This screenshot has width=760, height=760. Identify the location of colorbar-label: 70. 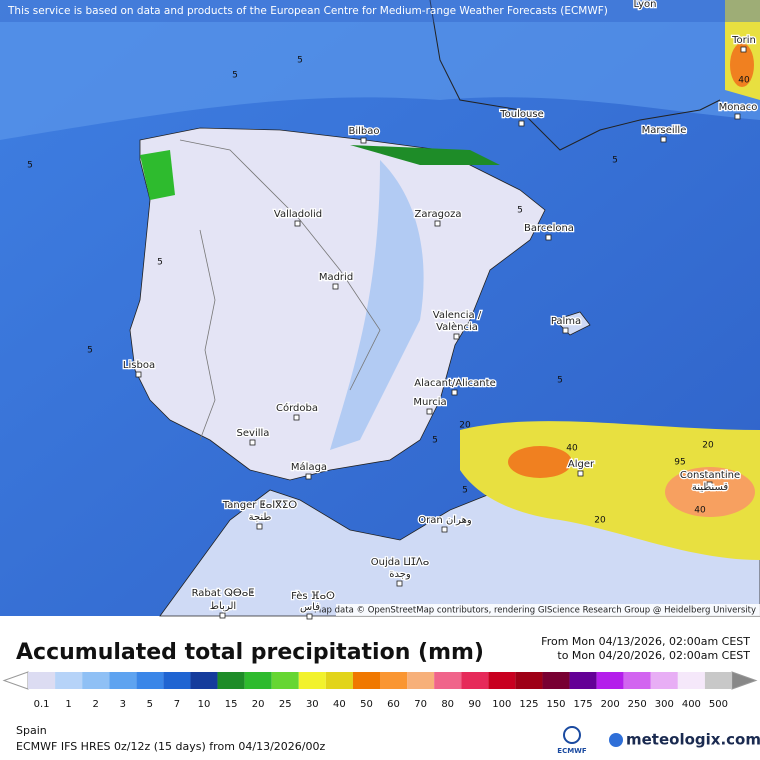
(420, 704).